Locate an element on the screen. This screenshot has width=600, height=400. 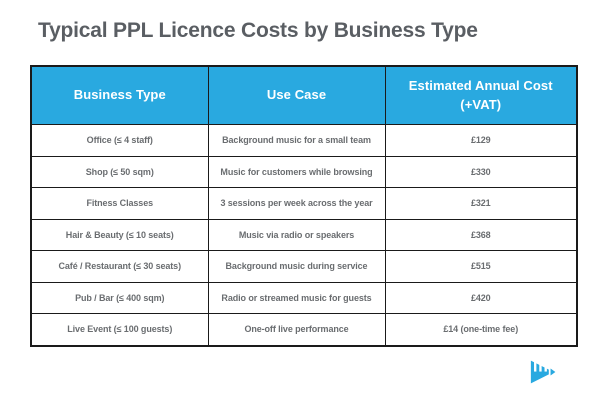
cell-business-type: Café / Restaurant (≤ 30 seats) is located at coordinates (119, 266).